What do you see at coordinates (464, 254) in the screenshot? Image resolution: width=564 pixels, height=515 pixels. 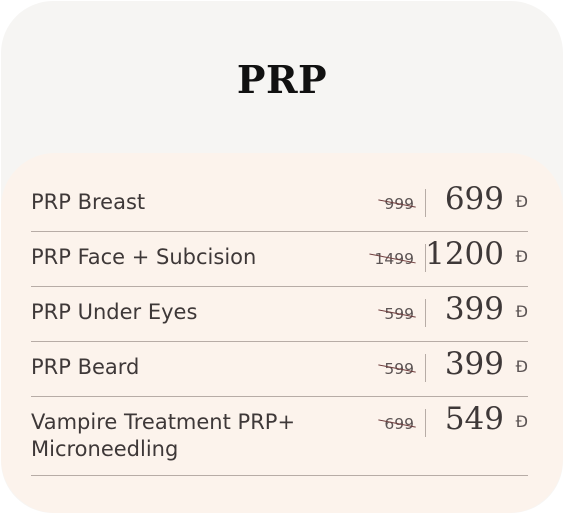 I see `current-price: 1200` at bounding box center [464, 254].